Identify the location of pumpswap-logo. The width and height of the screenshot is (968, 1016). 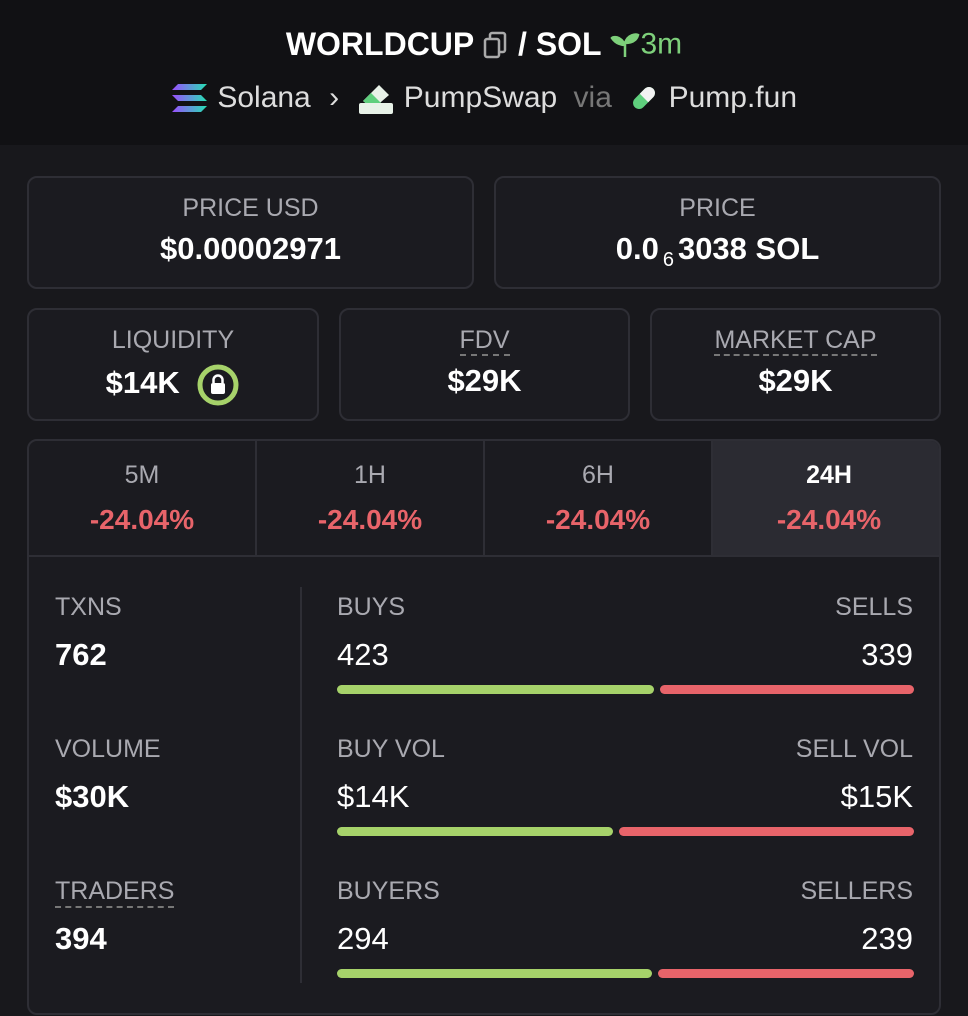
(376, 100).